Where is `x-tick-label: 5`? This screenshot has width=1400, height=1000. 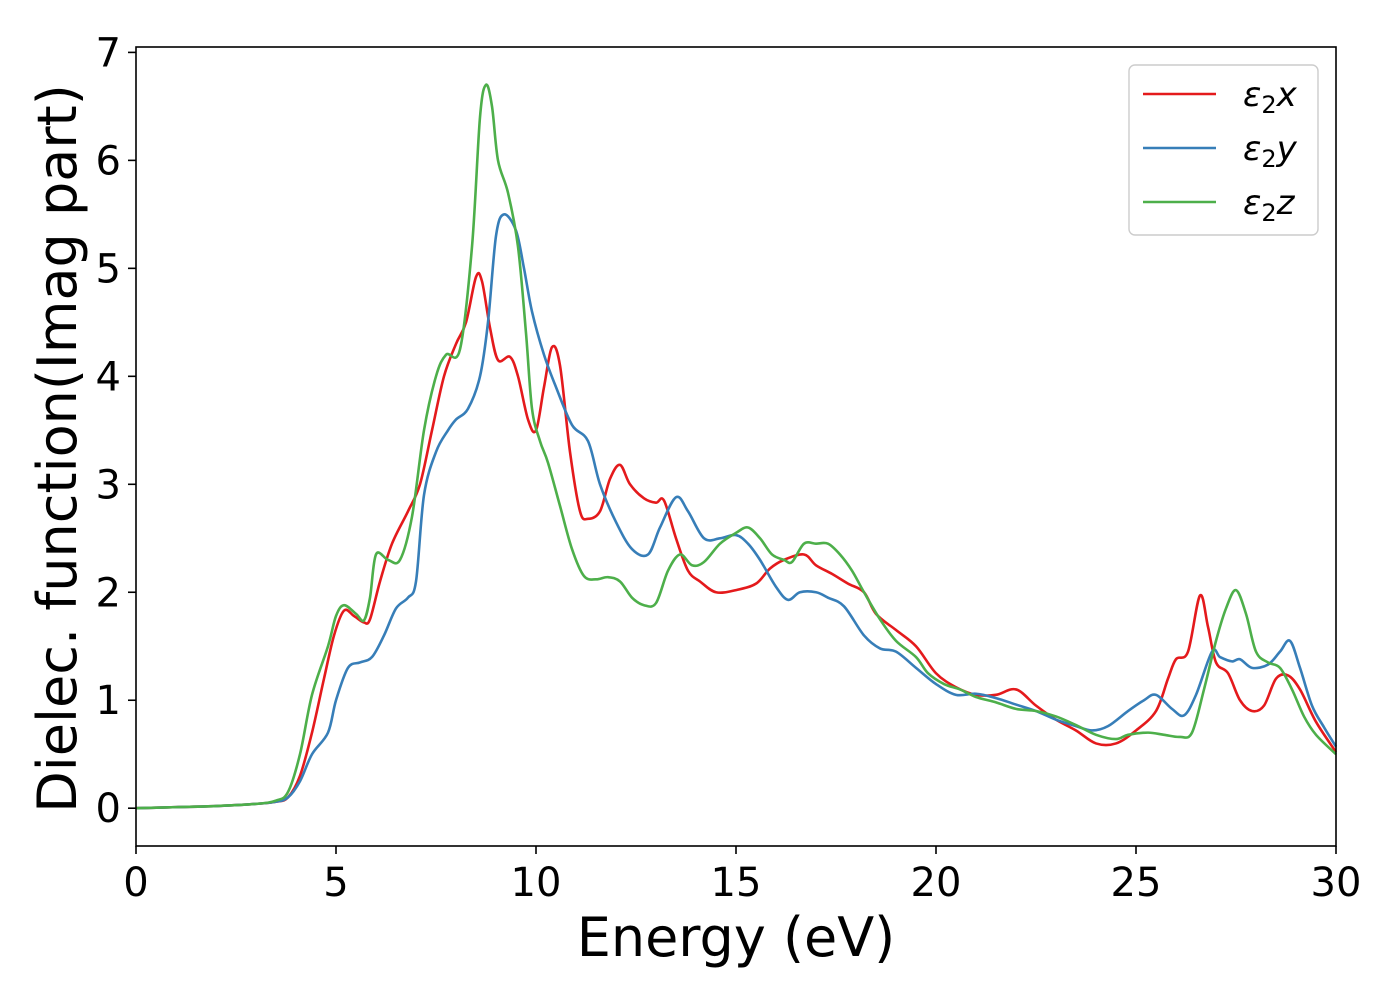 x-tick-label: 5 is located at coordinates (335, 883).